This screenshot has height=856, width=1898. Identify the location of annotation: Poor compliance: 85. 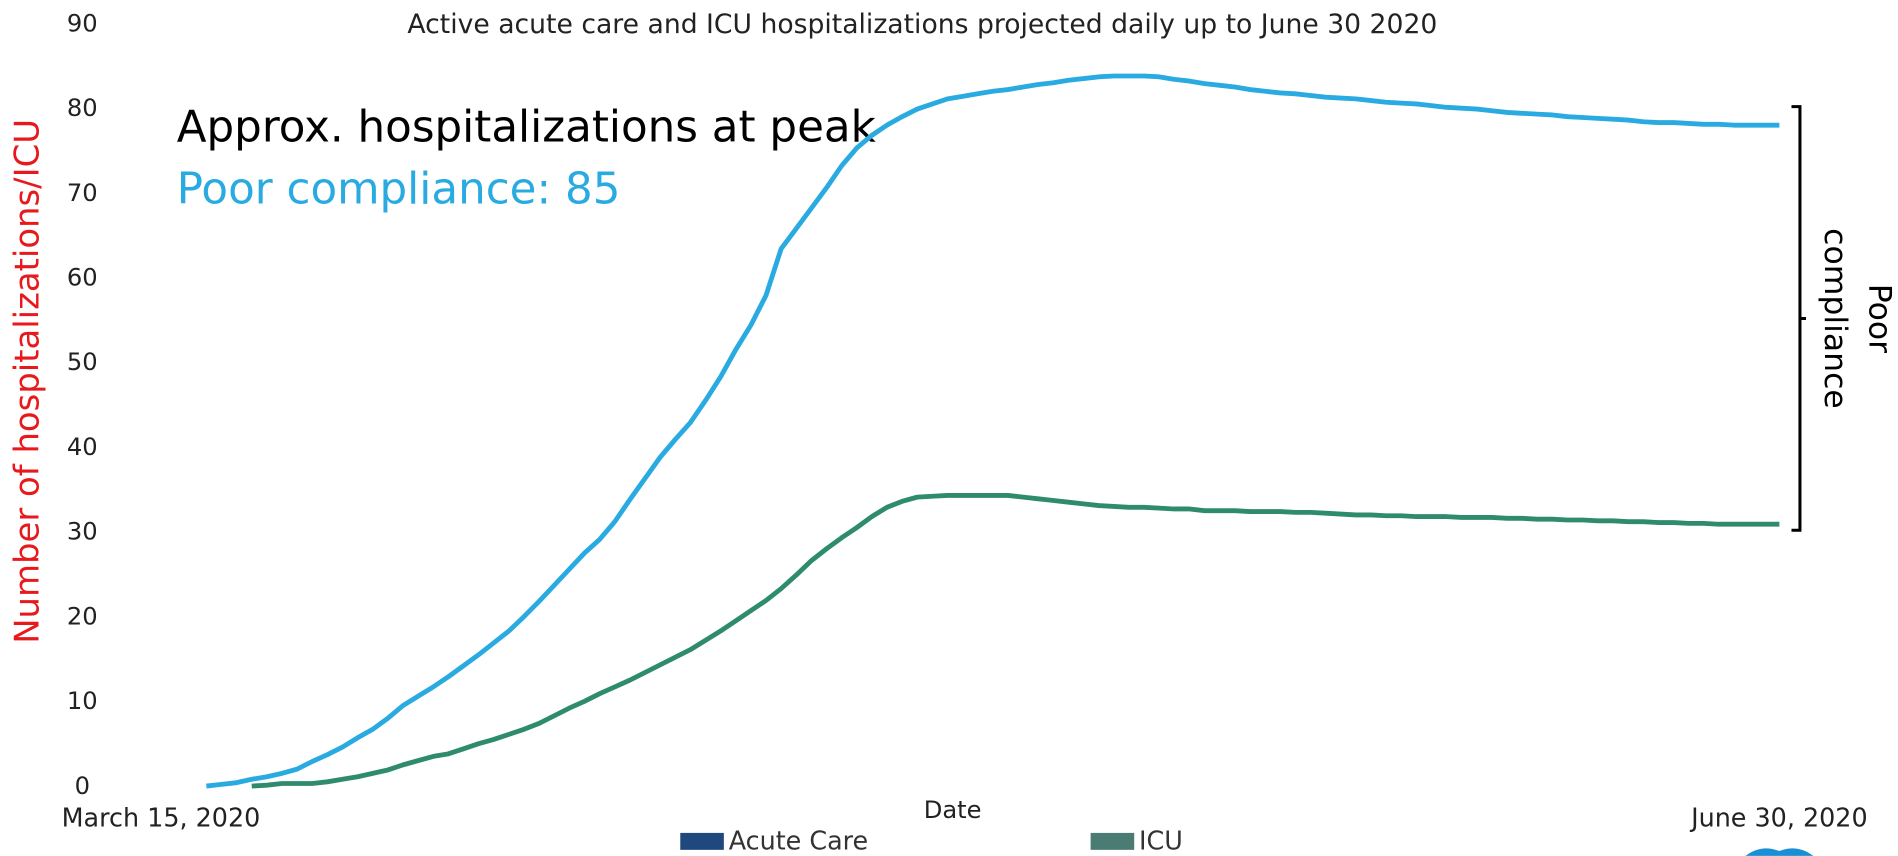
(399, 189).